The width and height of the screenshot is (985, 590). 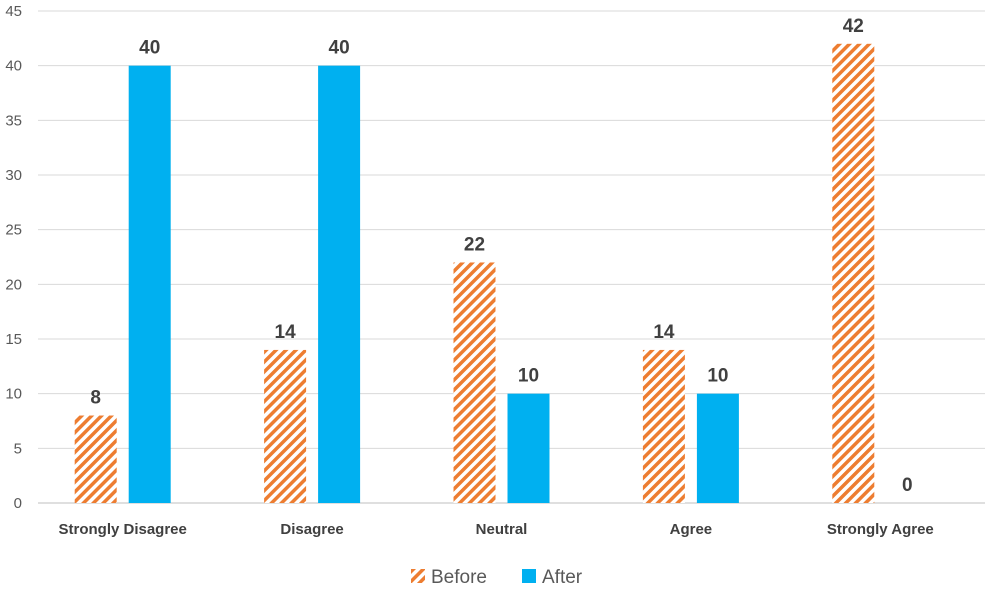 I want to click on legend: Before After, so click(x=497, y=577).